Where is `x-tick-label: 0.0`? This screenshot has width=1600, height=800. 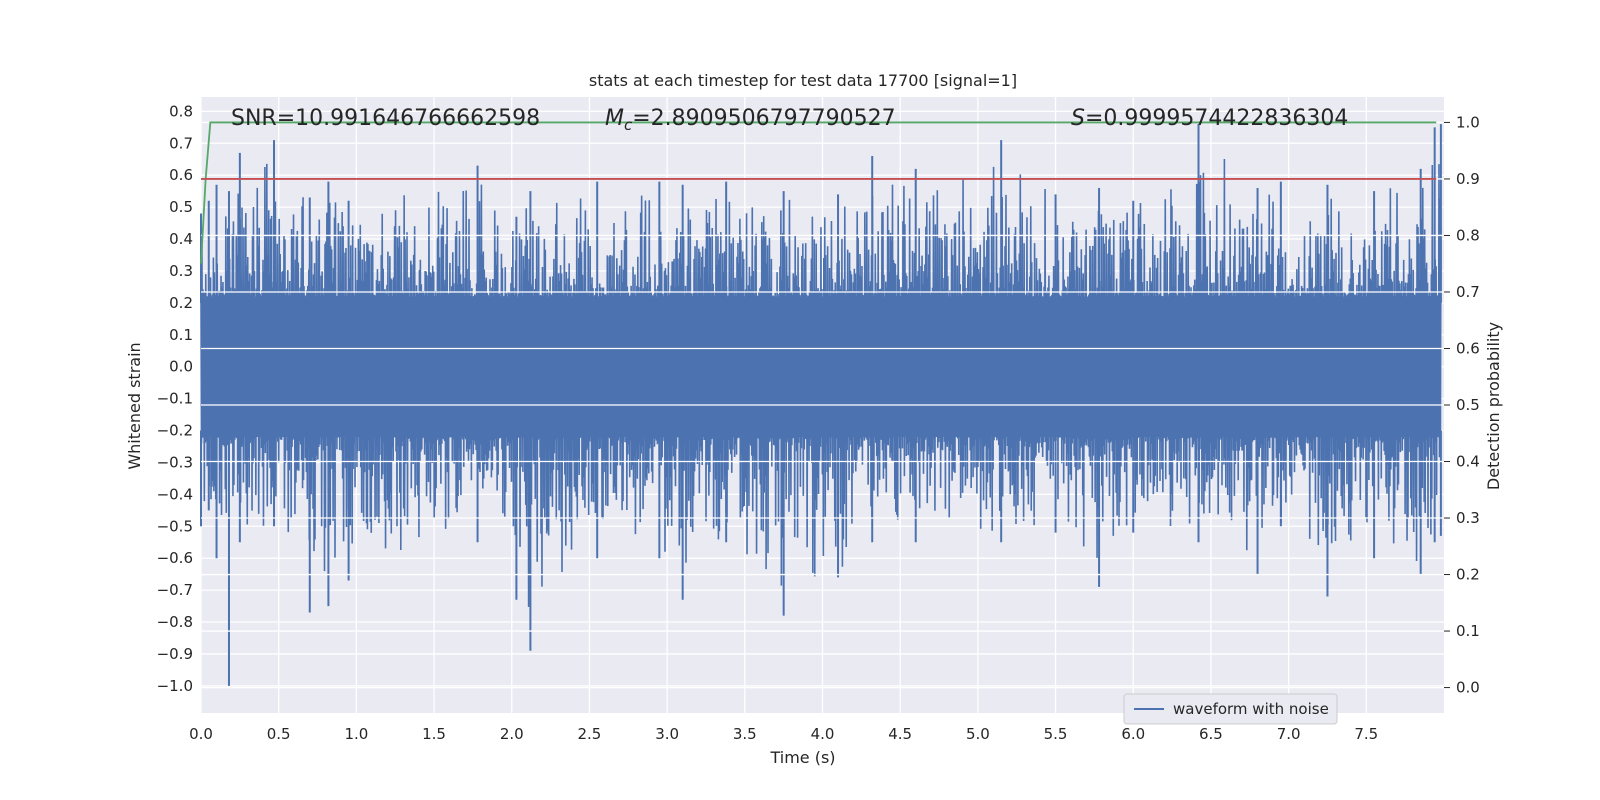 x-tick-label: 0.0 is located at coordinates (201, 734).